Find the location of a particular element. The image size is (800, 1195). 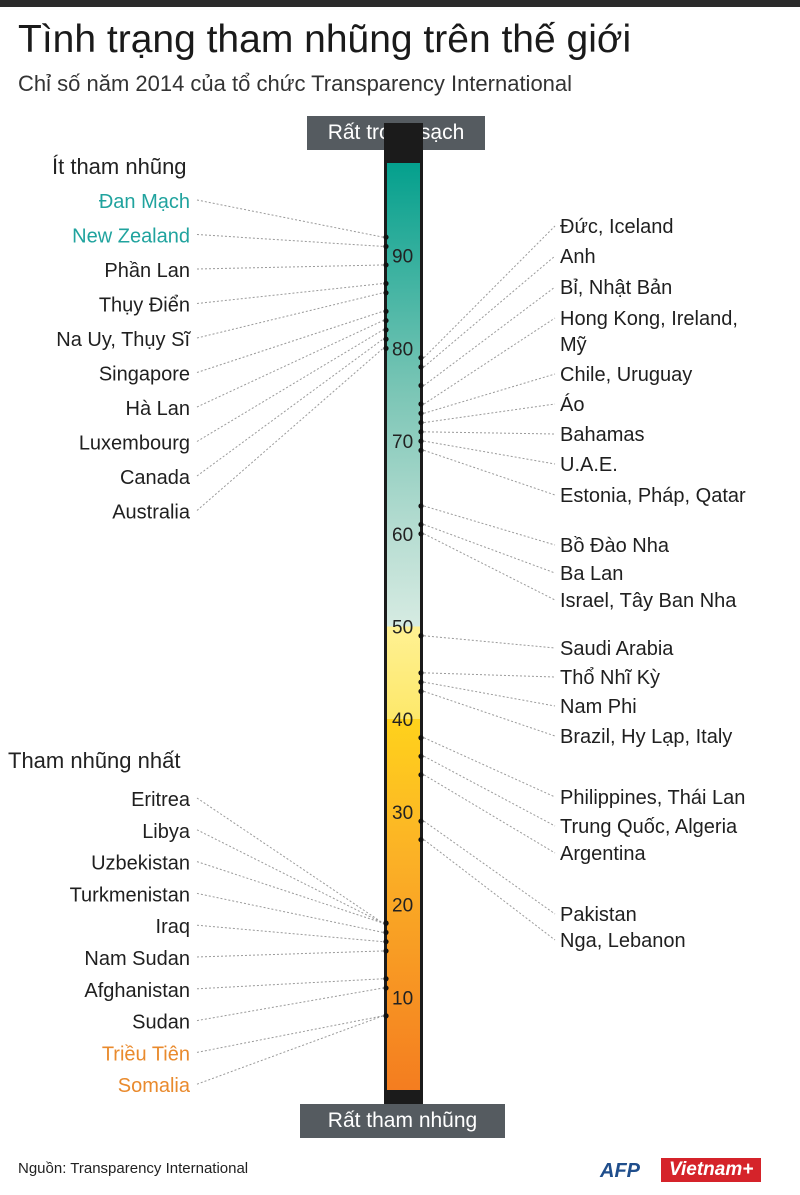

country-label-left: Uzbekistan is located at coordinates (140, 864).